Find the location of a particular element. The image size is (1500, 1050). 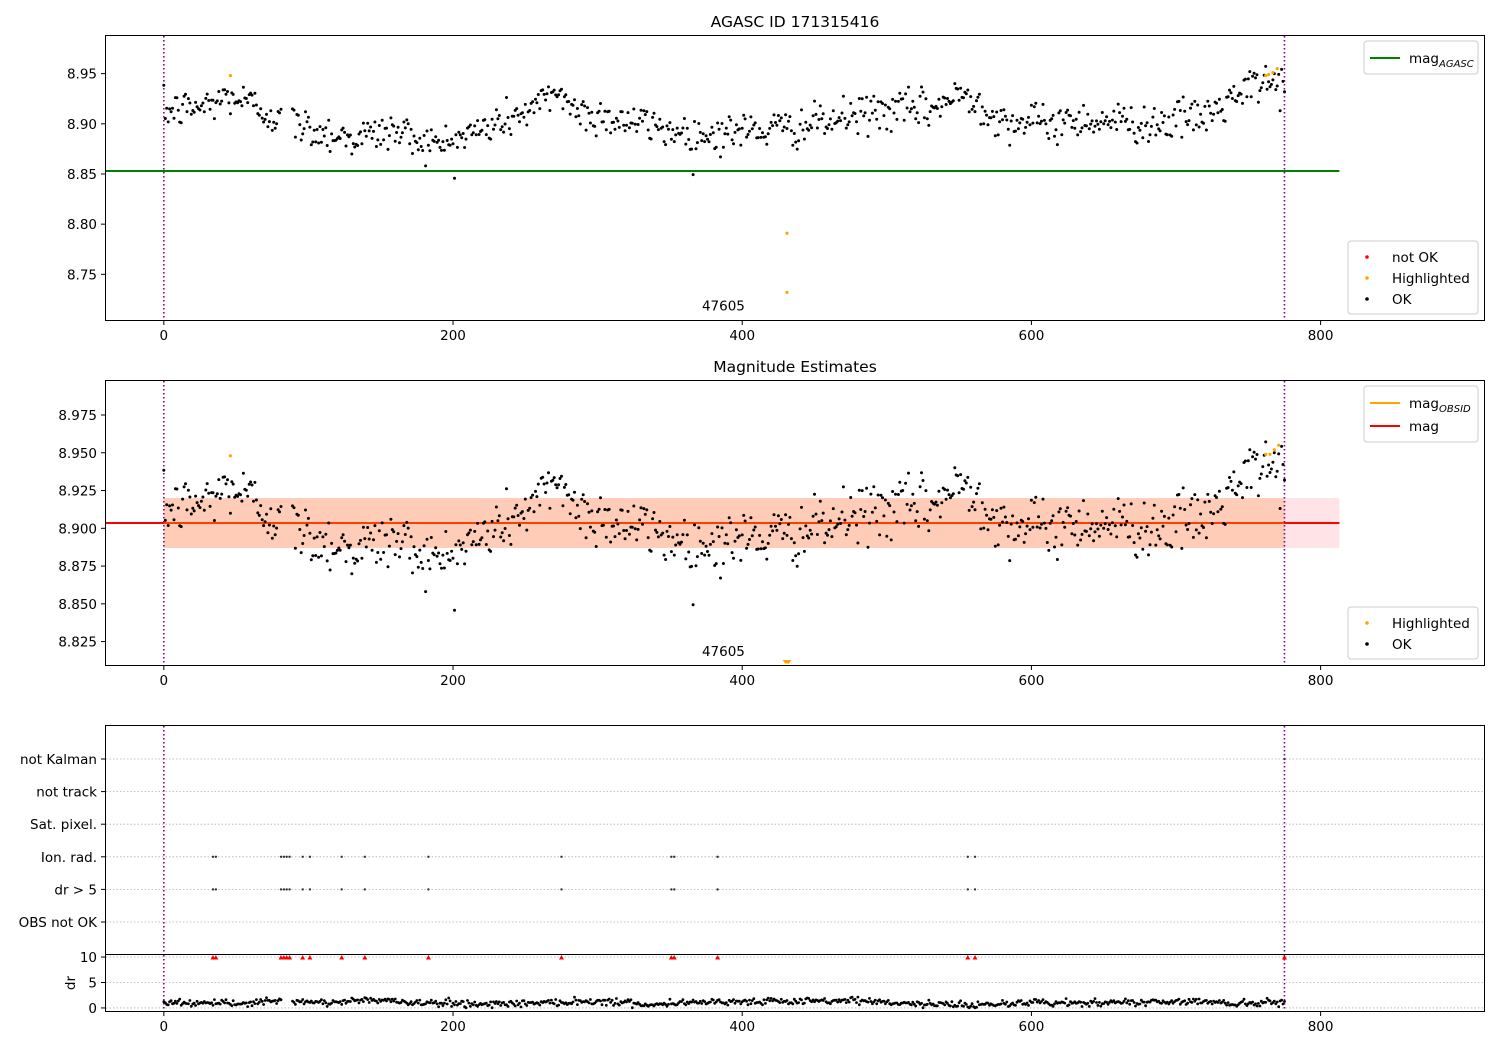

legend-line-label: mag is located at coordinates (1424, 427).